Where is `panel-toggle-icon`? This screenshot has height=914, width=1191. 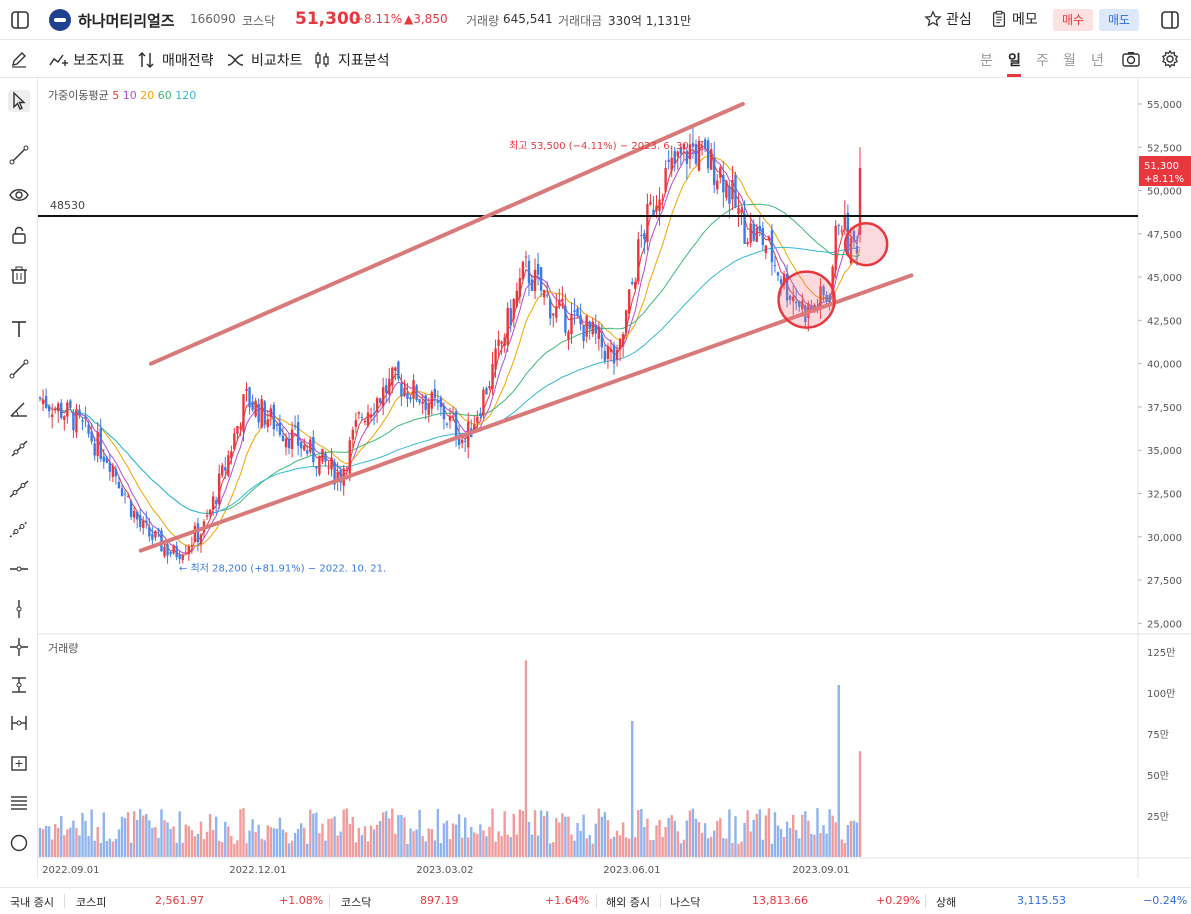
panel-toggle-icon is located at coordinates (1170, 20).